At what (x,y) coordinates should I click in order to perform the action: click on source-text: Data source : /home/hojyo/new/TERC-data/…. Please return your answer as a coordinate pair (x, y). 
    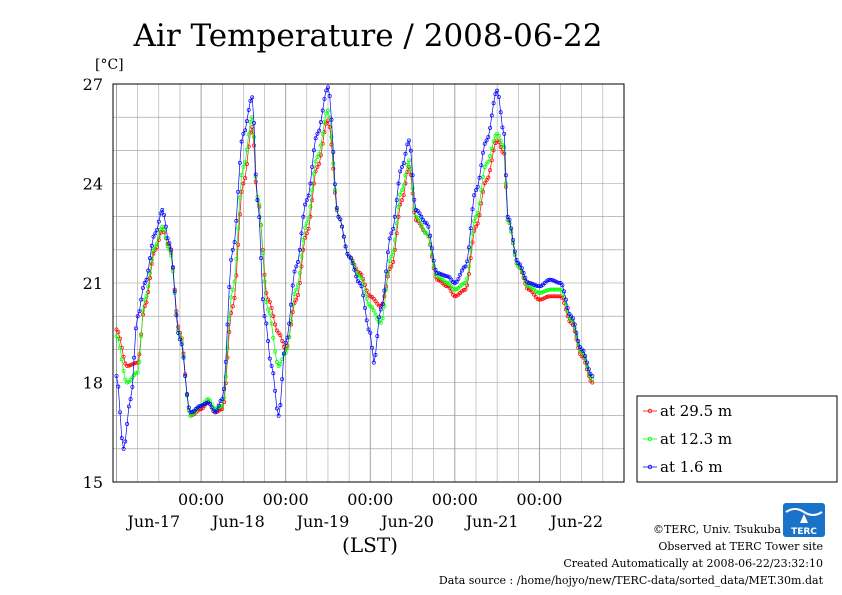
    Looking at the image, I should click on (631, 580).